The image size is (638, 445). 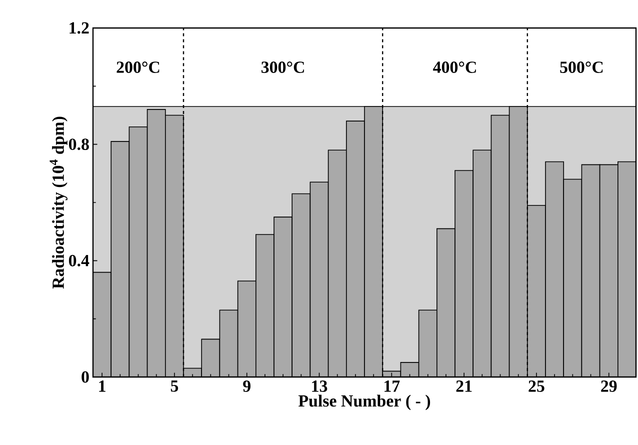 I want to click on y-tick-label: 1.2, so click(x=79, y=28).